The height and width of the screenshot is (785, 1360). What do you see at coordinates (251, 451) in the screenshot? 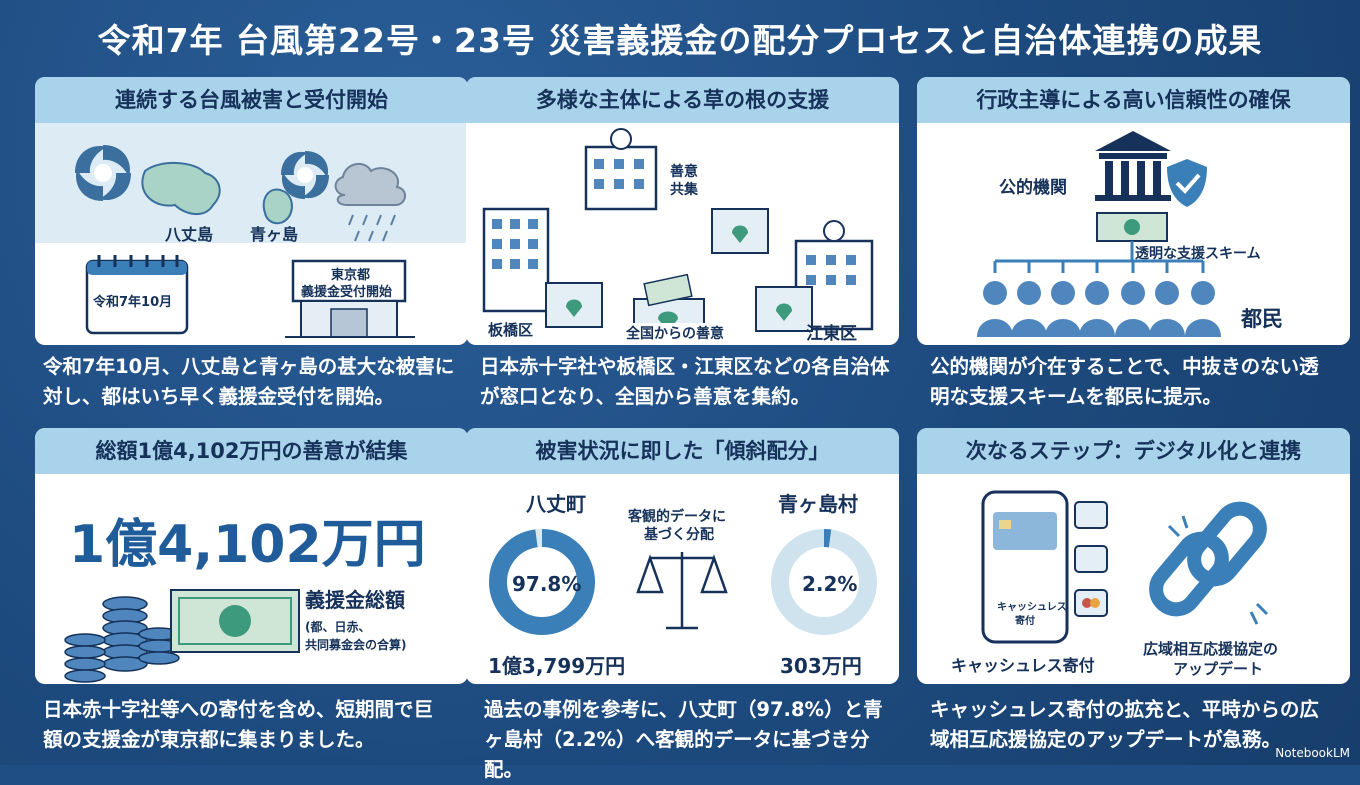
I see `card-heading: 総額1億4,102万円の善意が結集` at bounding box center [251, 451].